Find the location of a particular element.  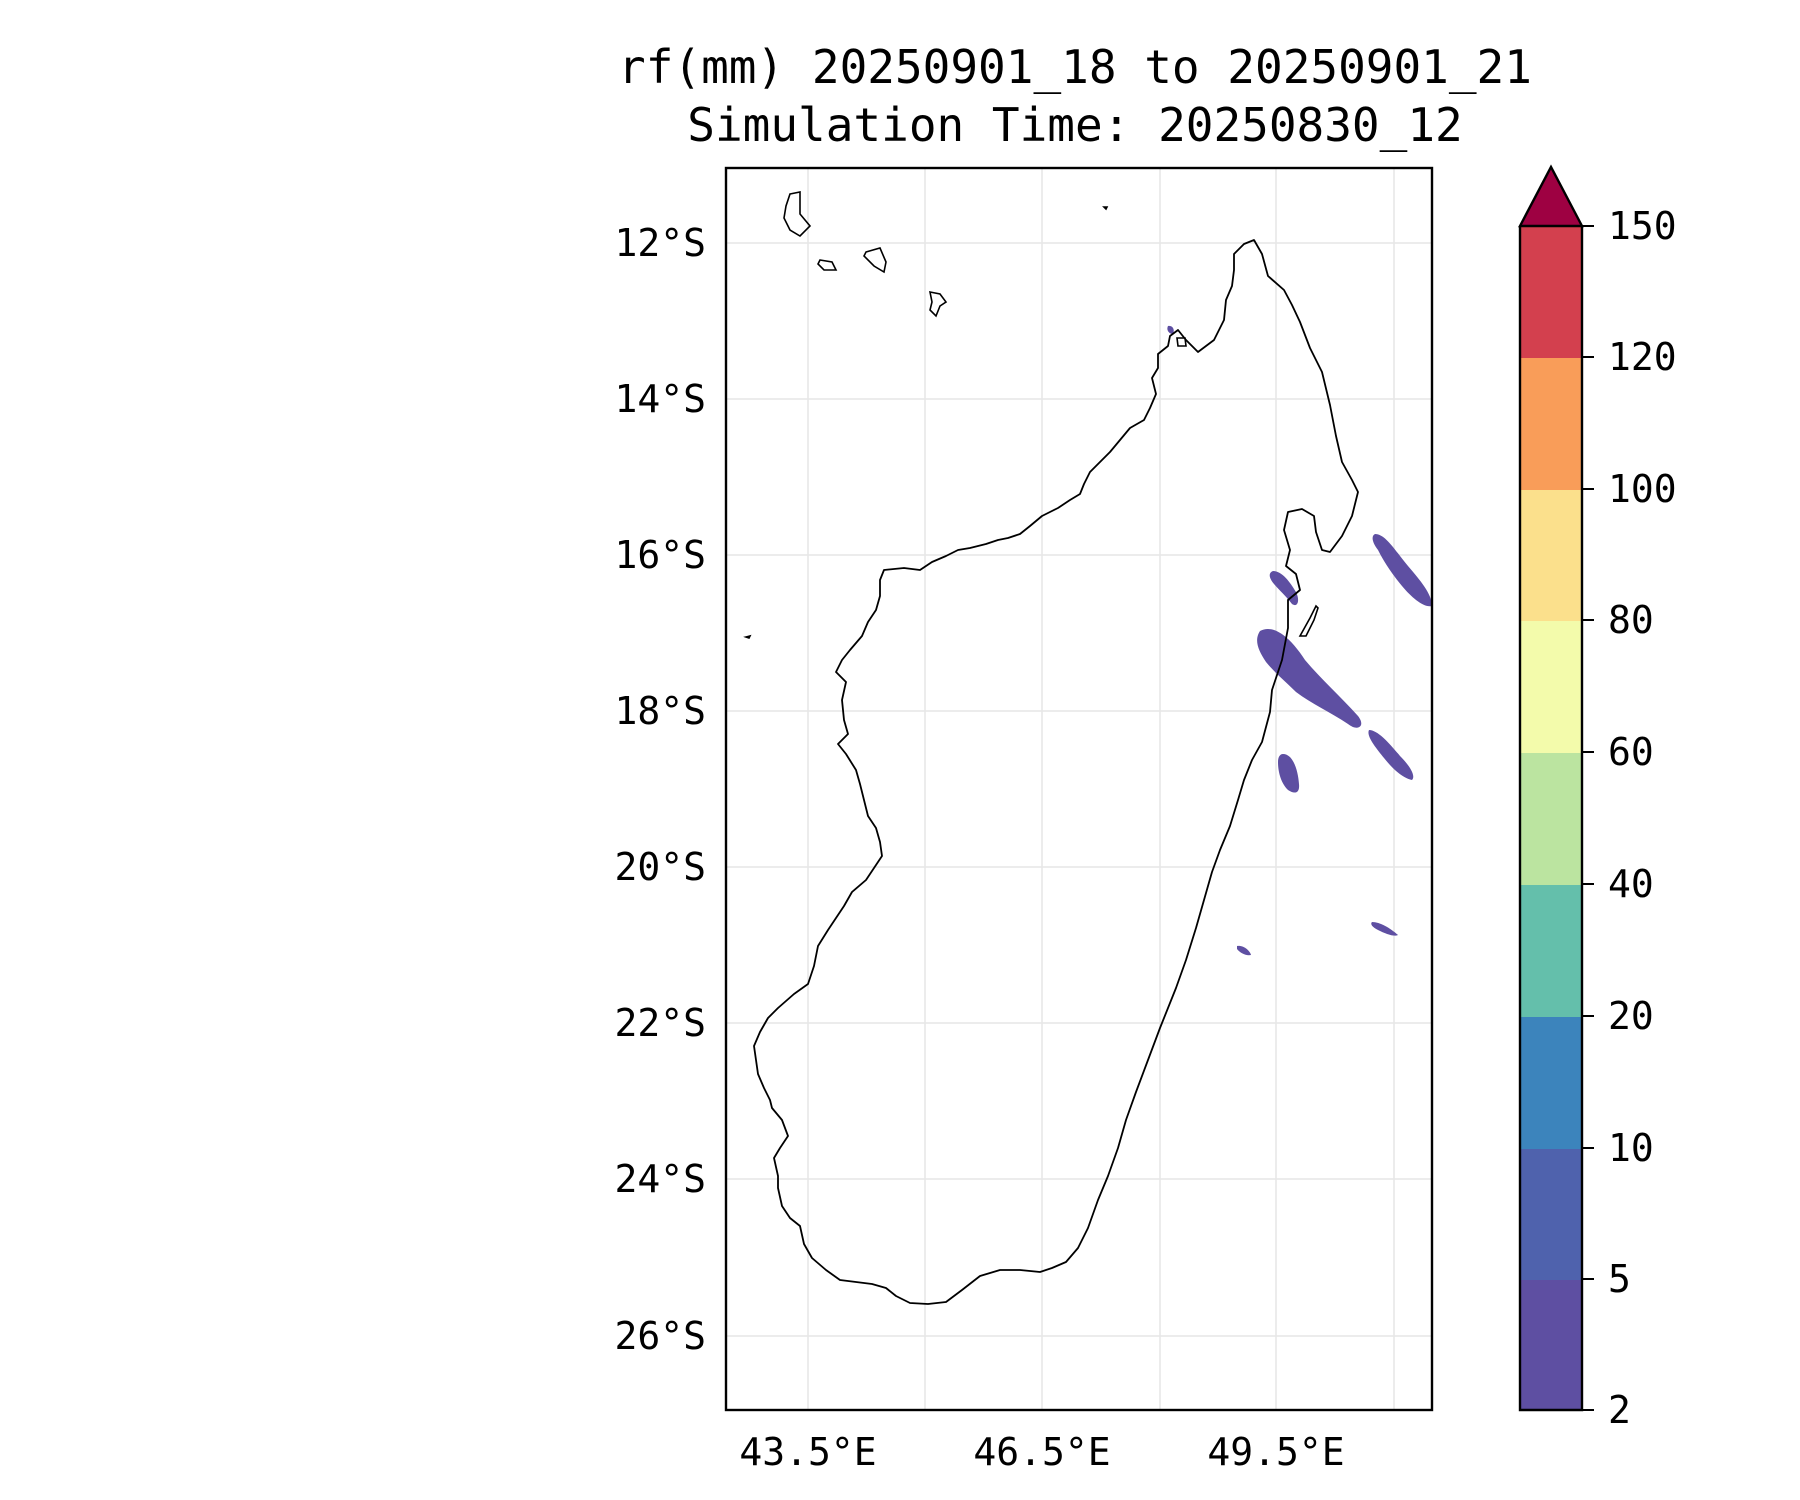

lat-tick-label: 20°S is located at coordinates (660, 867).